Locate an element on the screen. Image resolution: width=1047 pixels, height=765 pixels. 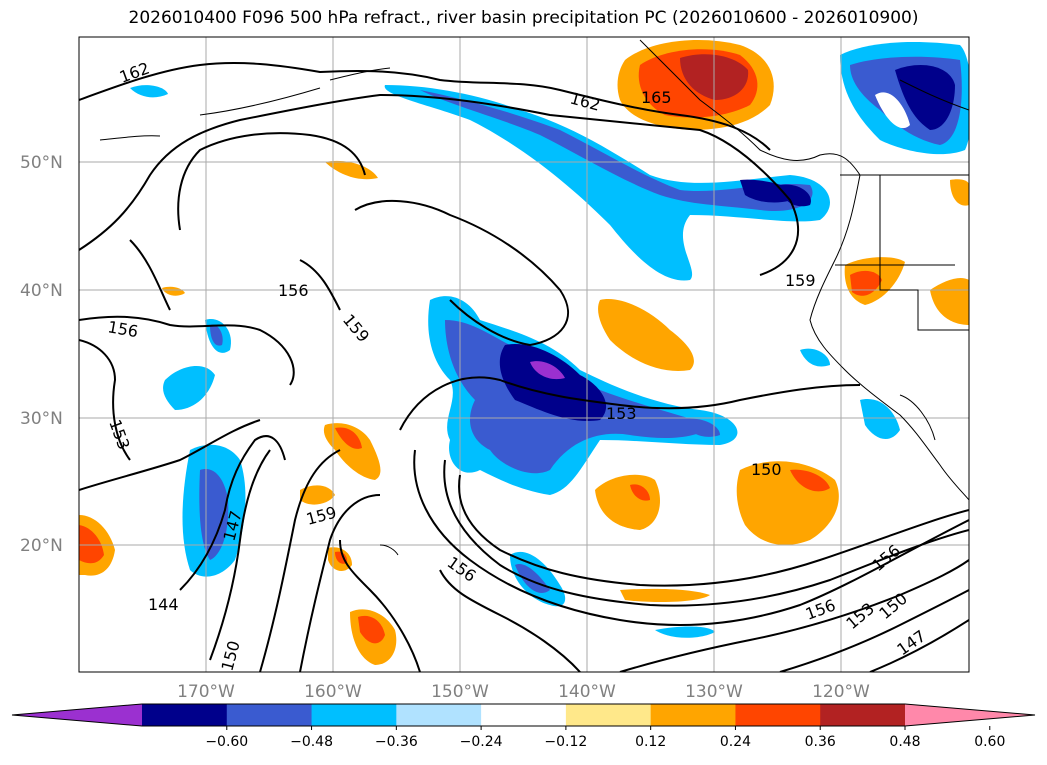
longitude-labels: 170°W 160°W 150°W 140°W 130°W 120°W is located at coordinates (523, 692).